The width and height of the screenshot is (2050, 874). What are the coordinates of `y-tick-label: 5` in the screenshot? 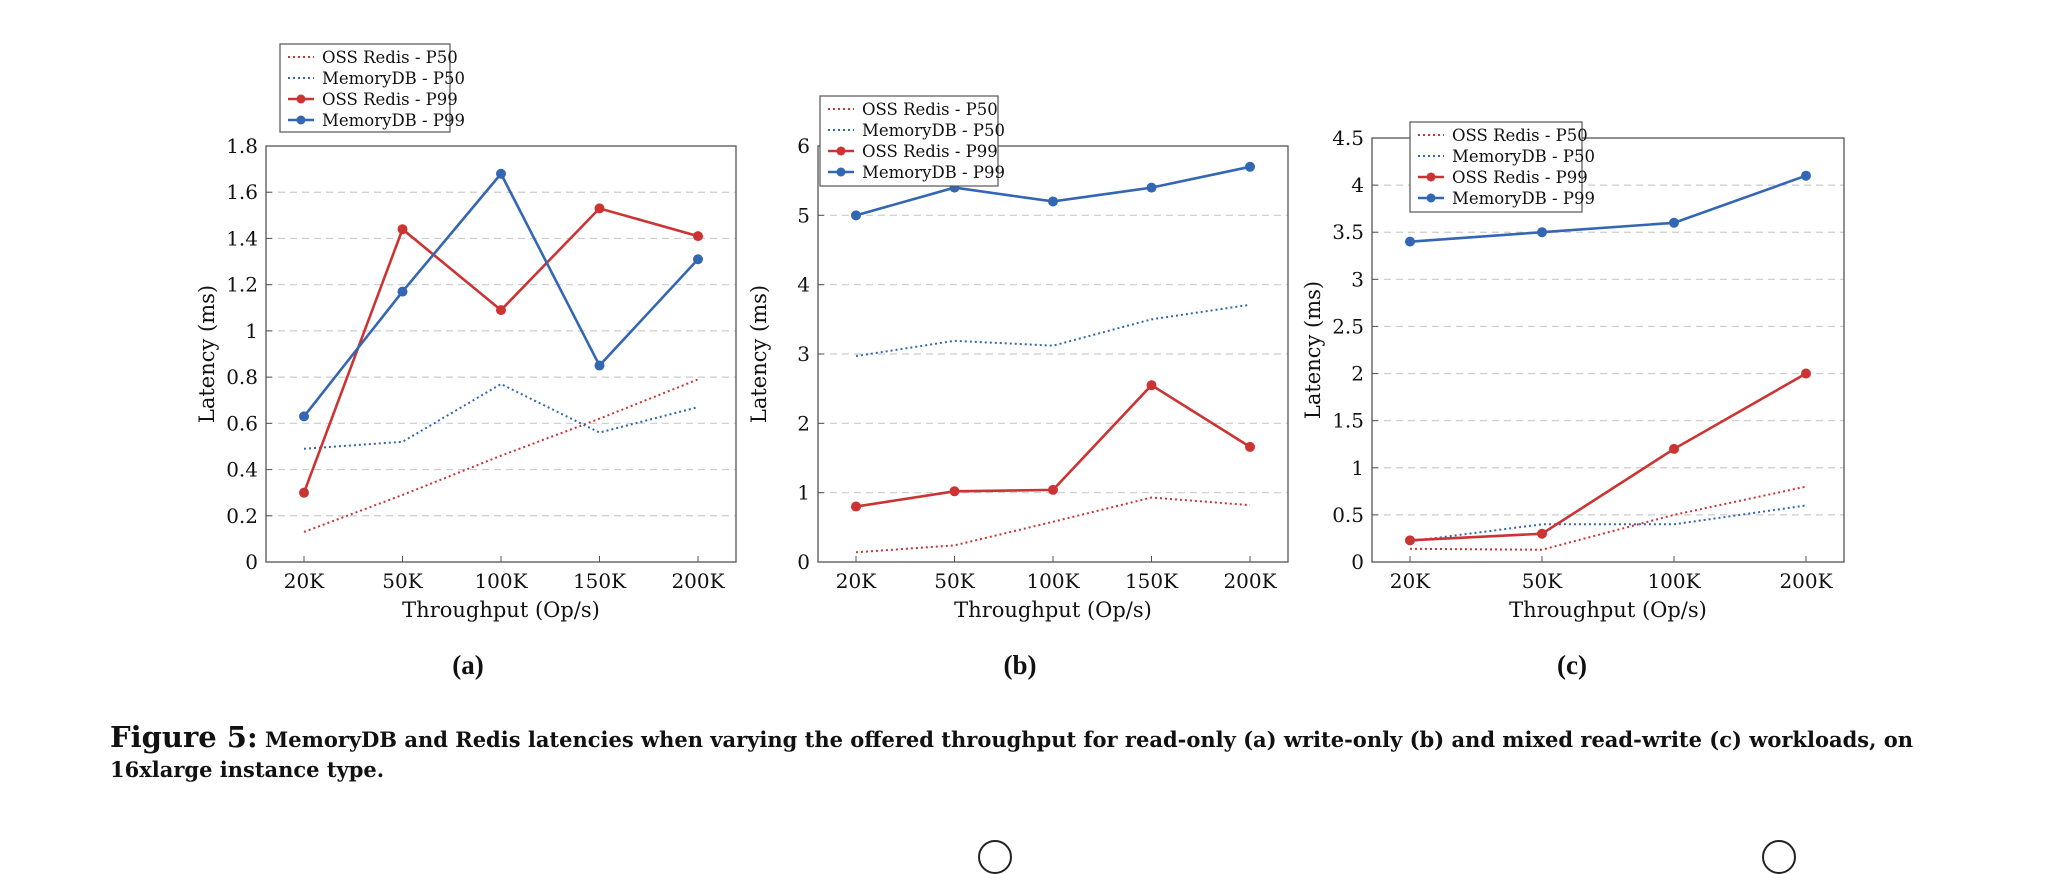 It's located at (803, 215).